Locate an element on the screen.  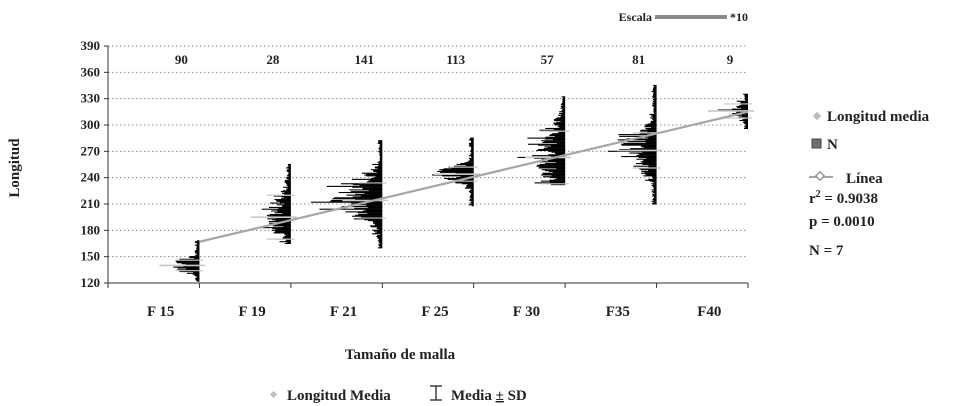
legend-mean-label: Longitud media is located at coordinates (878, 117).